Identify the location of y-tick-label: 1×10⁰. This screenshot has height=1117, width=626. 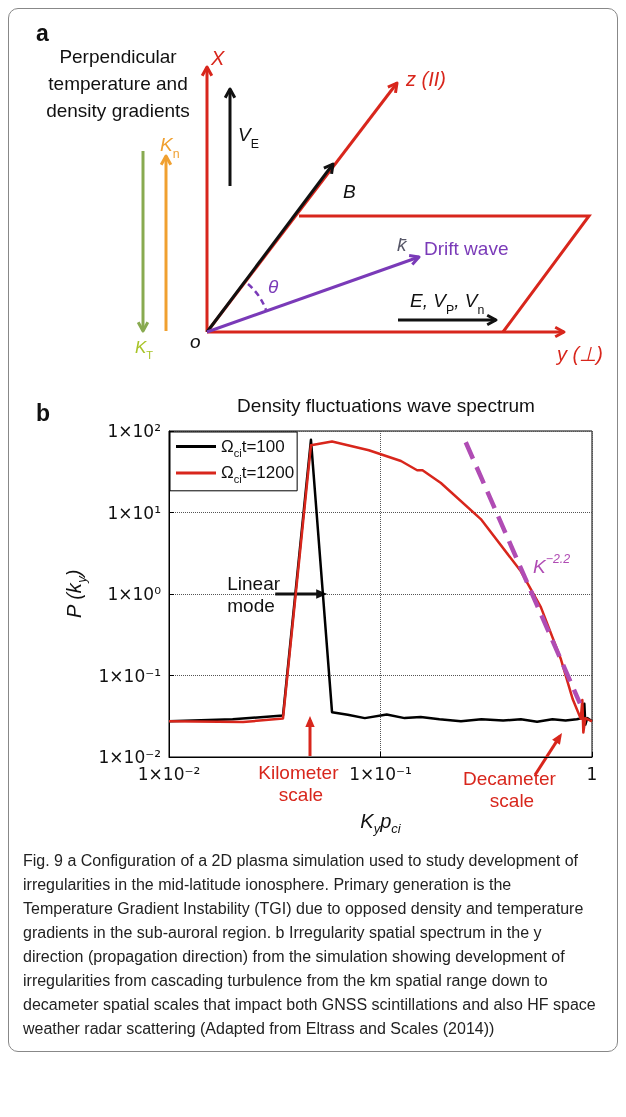
(134, 594).